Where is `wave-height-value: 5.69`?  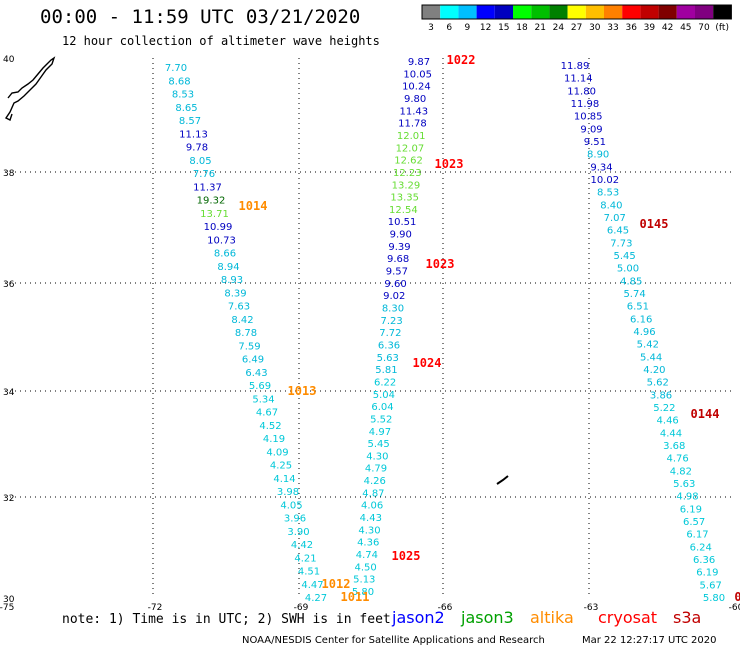 wave-height-value: 5.69 is located at coordinates (260, 386).